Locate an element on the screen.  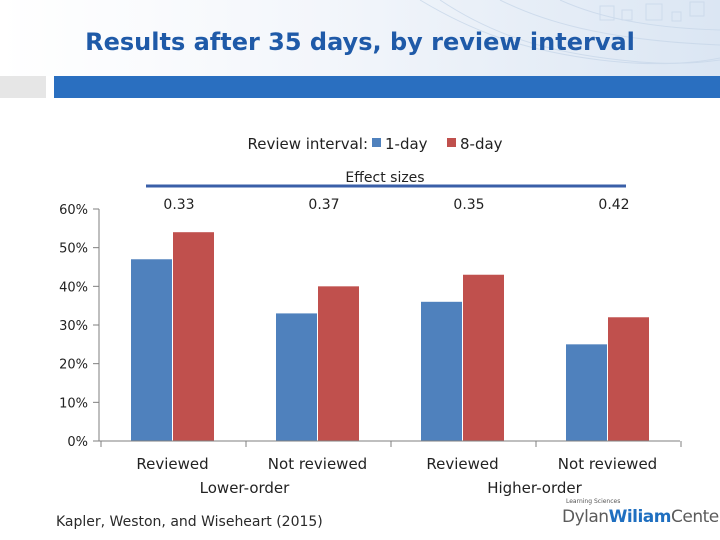
chart-legend: Review interval: 1-day 8-day is located at coordinates (374, 144).